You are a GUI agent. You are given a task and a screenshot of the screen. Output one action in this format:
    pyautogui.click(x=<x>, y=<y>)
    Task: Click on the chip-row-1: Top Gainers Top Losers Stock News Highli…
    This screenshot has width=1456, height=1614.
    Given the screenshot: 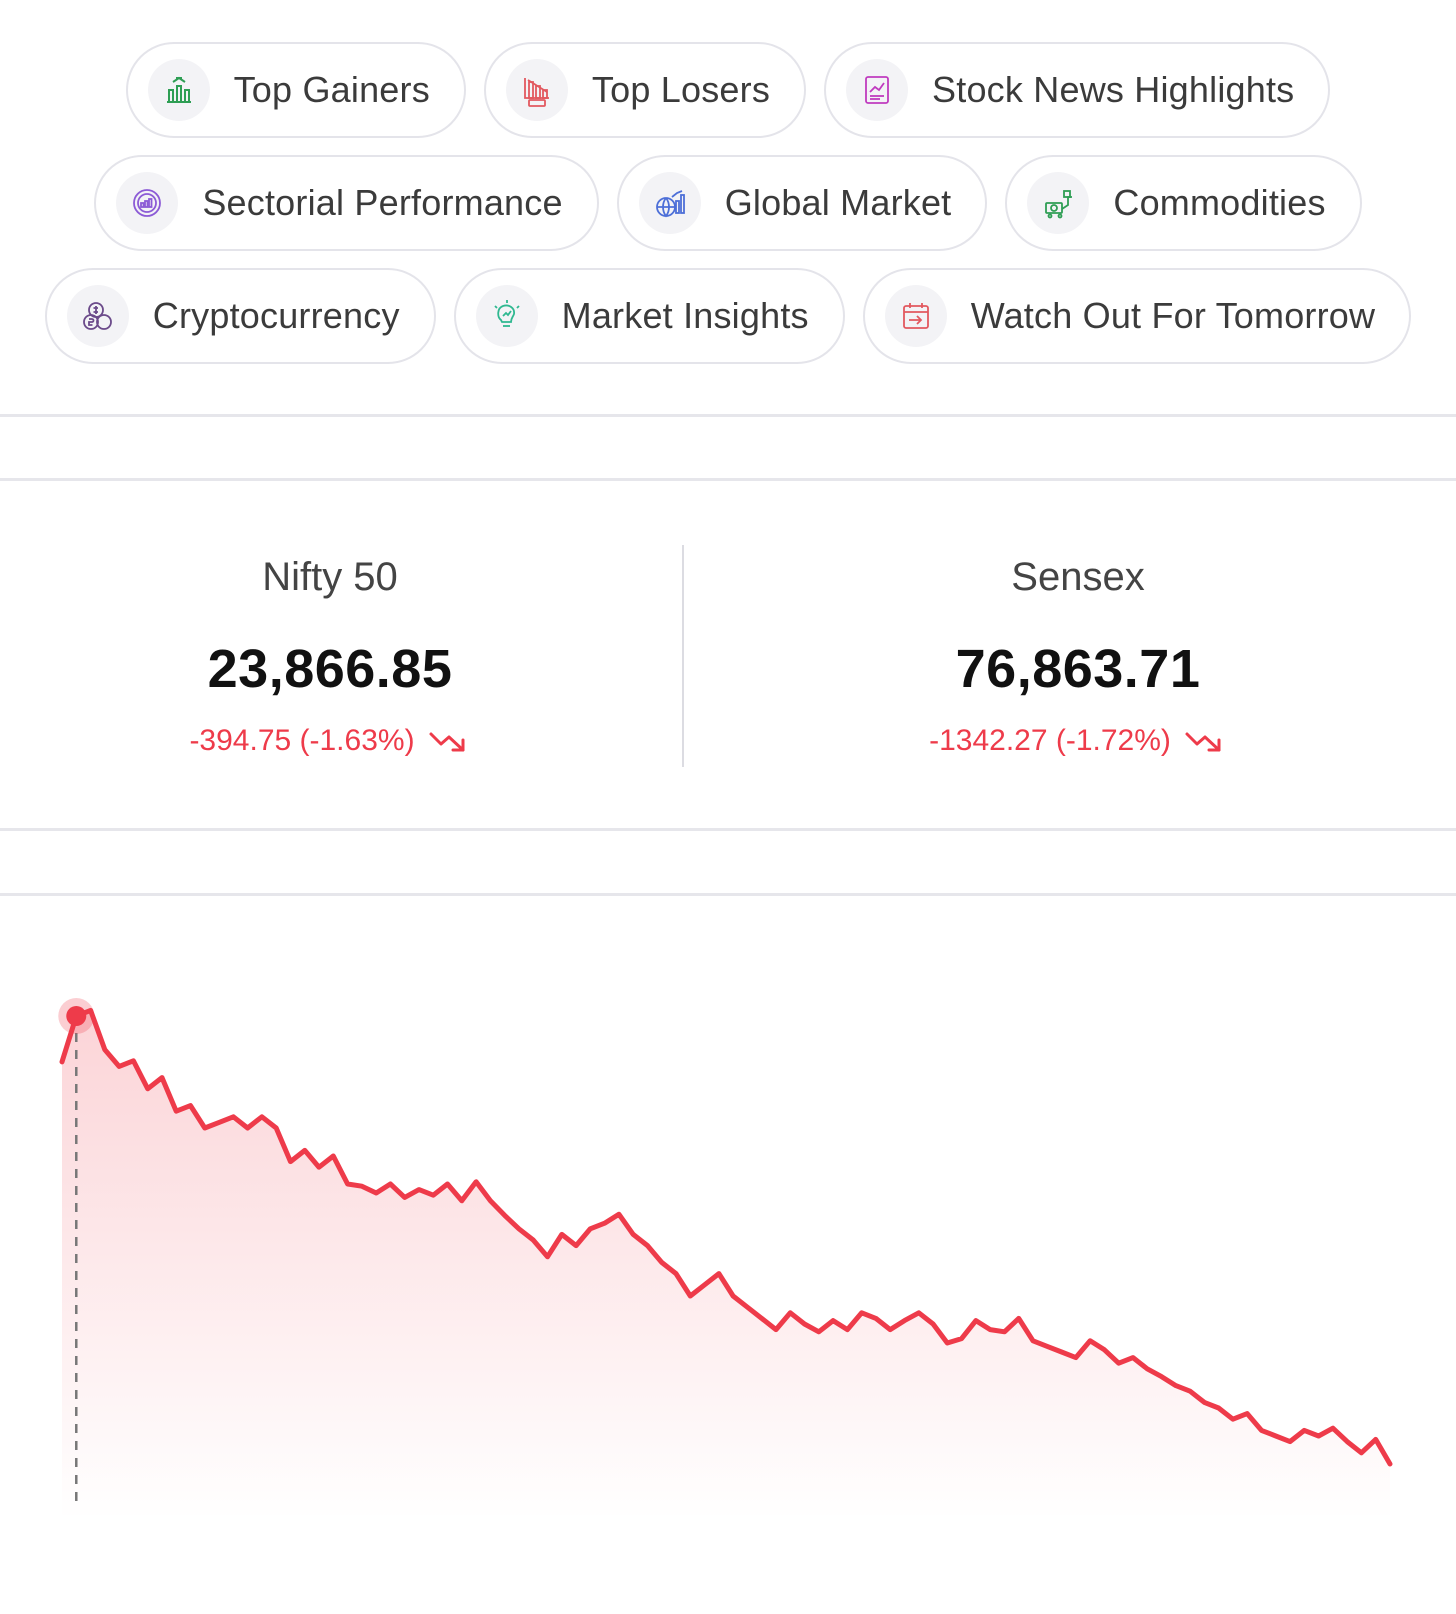 What is the action you would take?
    pyautogui.click(x=728, y=90)
    